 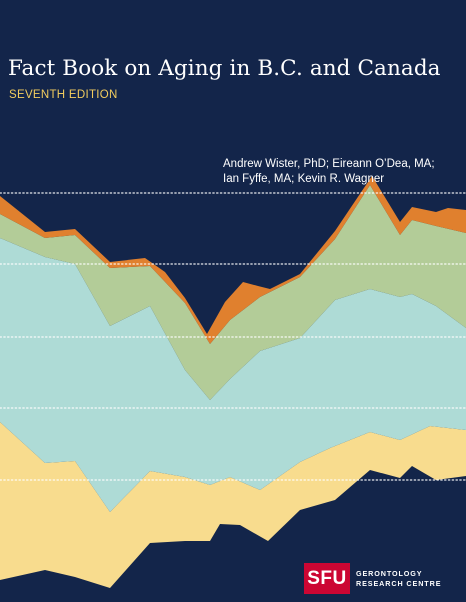 What do you see at coordinates (329, 164) in the screenshot?
I see `authors-line-1: Andrew Wister, PhD; Eireann O’Dea, MA;` at bounding box center [329, 164].